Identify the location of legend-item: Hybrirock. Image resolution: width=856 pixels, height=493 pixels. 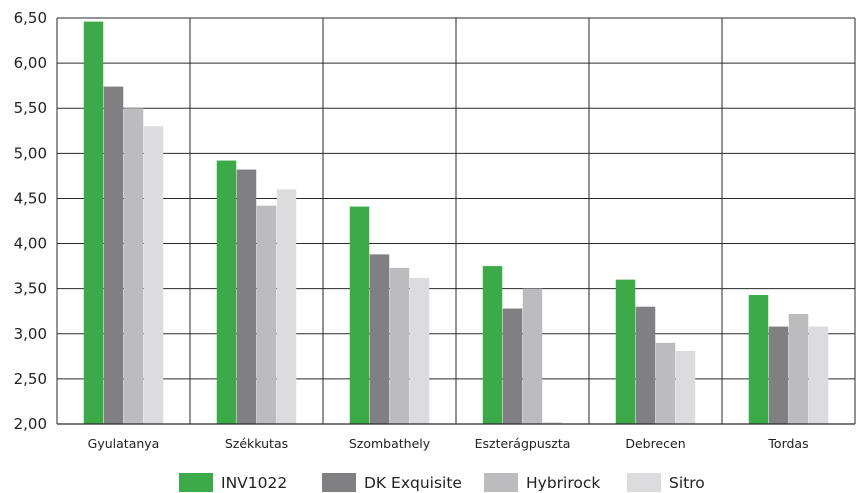
(542, 482).